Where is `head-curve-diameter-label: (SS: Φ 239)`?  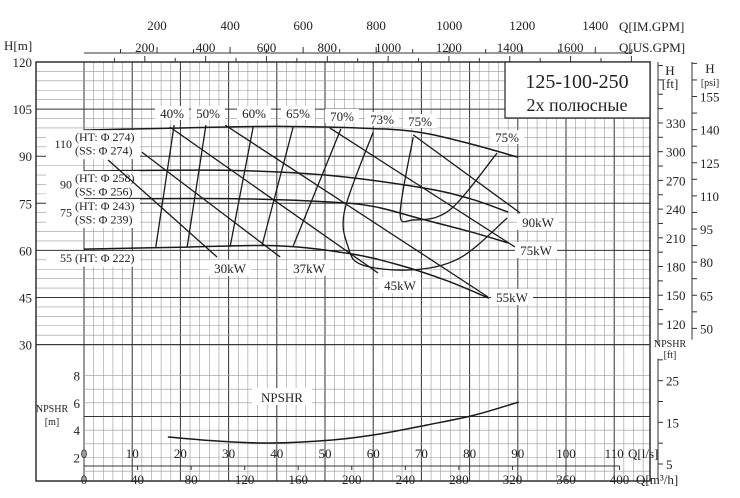
head-curve-diameter-label: (SS: Φ 239) is located at coordinates (103, 219).